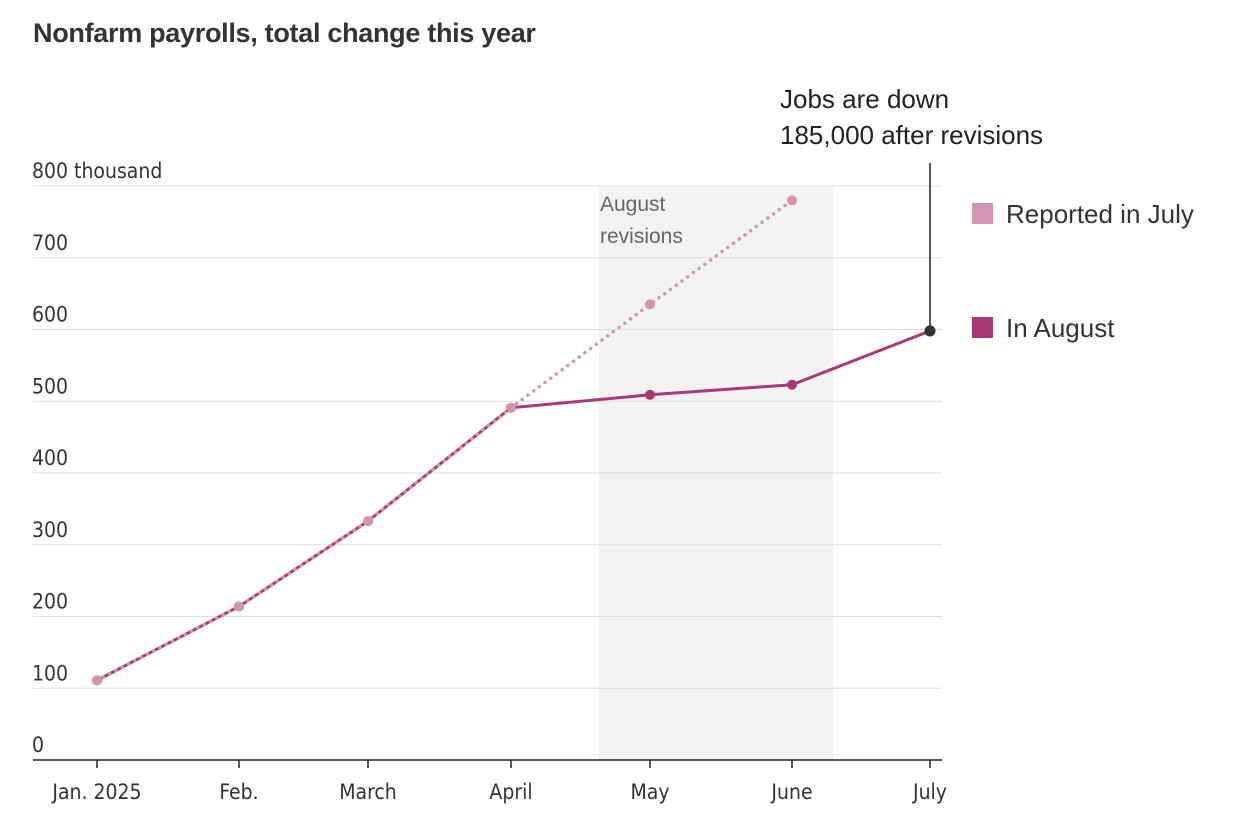 The height and width of the screenshot is (832, 1258). I want to click on shaded-region-label-line1: August, so click(633, 204).